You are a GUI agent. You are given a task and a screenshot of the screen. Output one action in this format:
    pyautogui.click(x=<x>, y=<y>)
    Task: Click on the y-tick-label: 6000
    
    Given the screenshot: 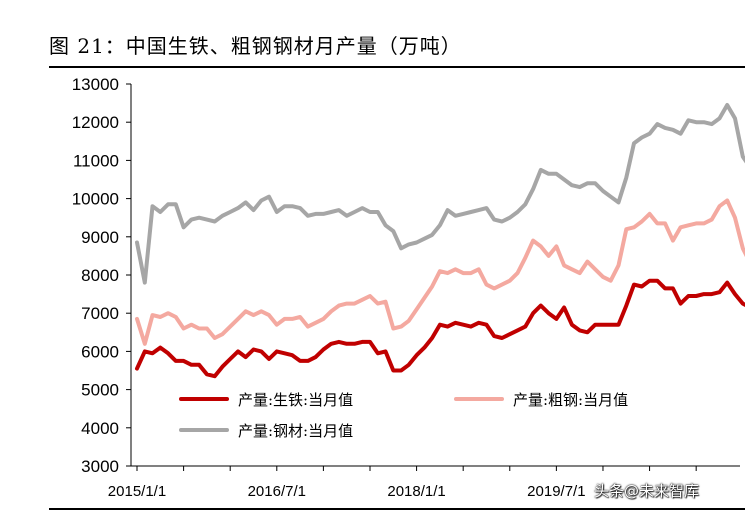 What is the action you would take?
    pyautogui.click(x=100, y=351)
    